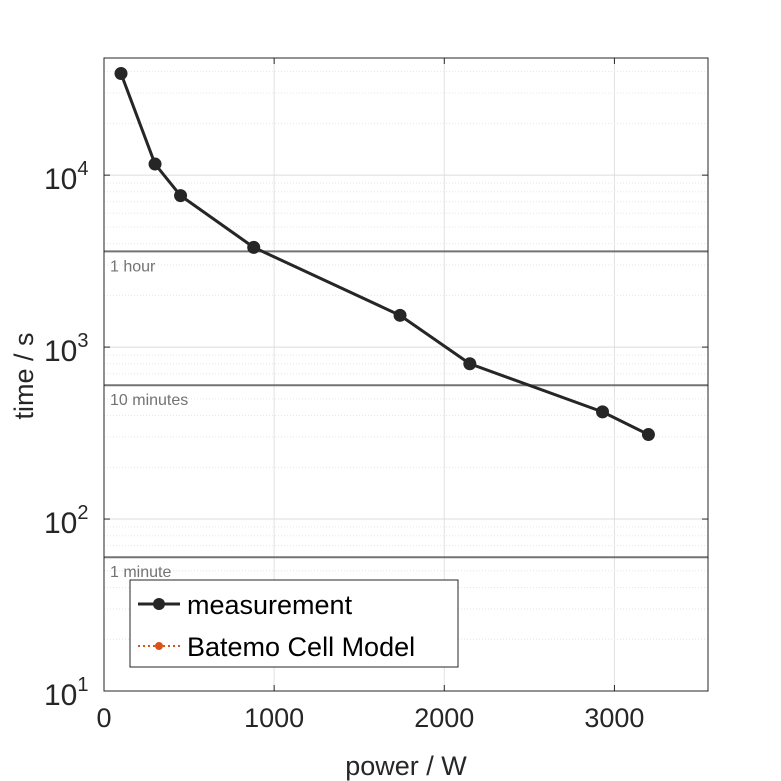 The height and width of the screenshot is (781, 781). Describe the element at coordinates (66, 693) in the screenshot. I see `y-tick-label: 10¹` at that location.